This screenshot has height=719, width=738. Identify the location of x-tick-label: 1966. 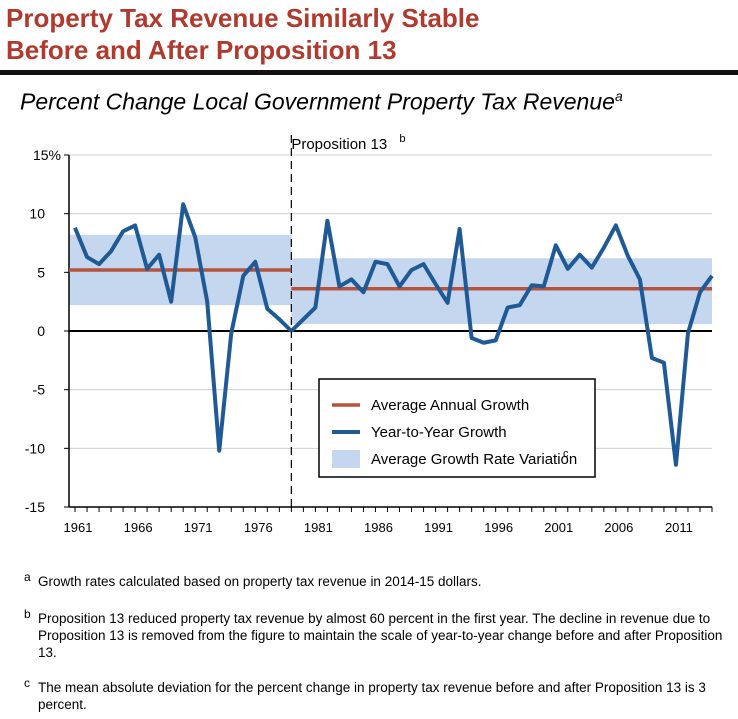
(138, 527).